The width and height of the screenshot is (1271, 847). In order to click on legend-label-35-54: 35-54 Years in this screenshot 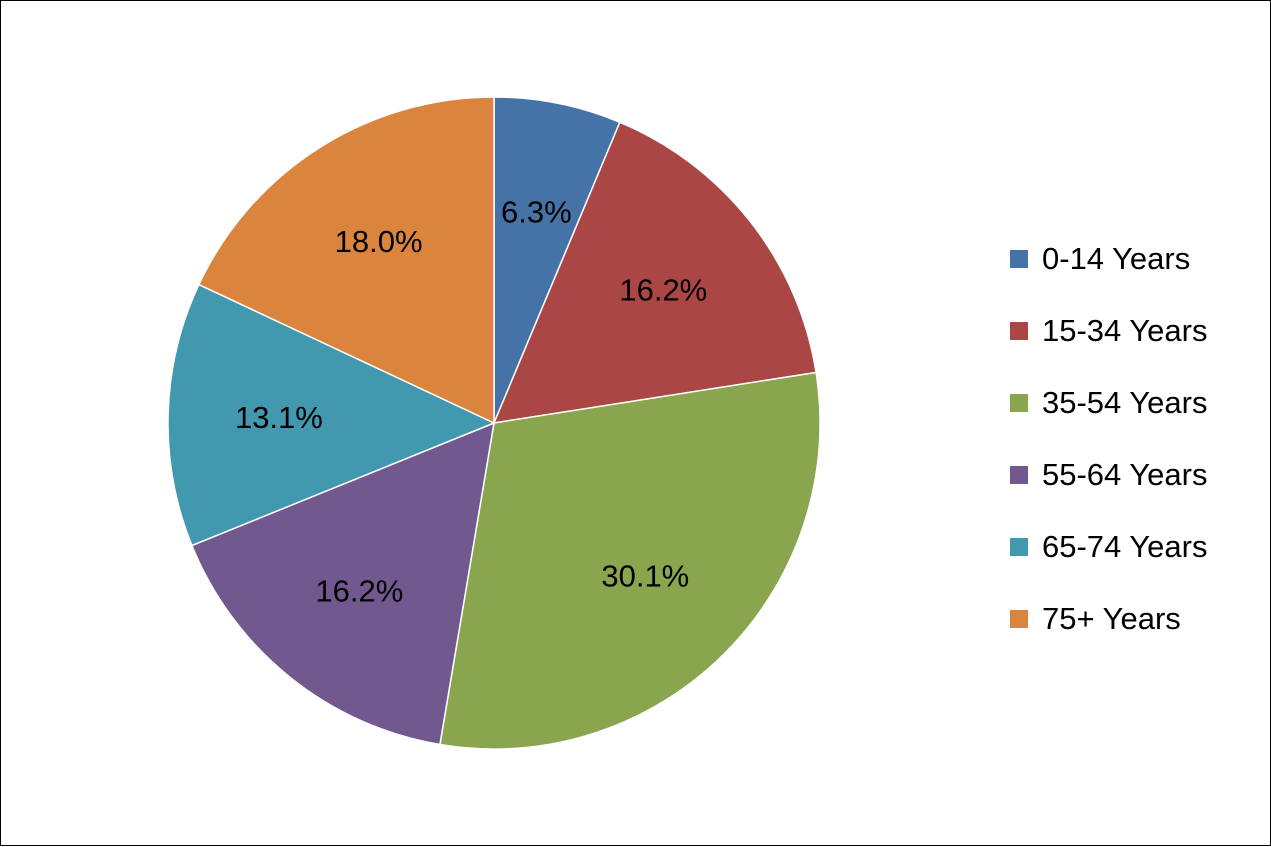, I will do `click(1125, 402)`.